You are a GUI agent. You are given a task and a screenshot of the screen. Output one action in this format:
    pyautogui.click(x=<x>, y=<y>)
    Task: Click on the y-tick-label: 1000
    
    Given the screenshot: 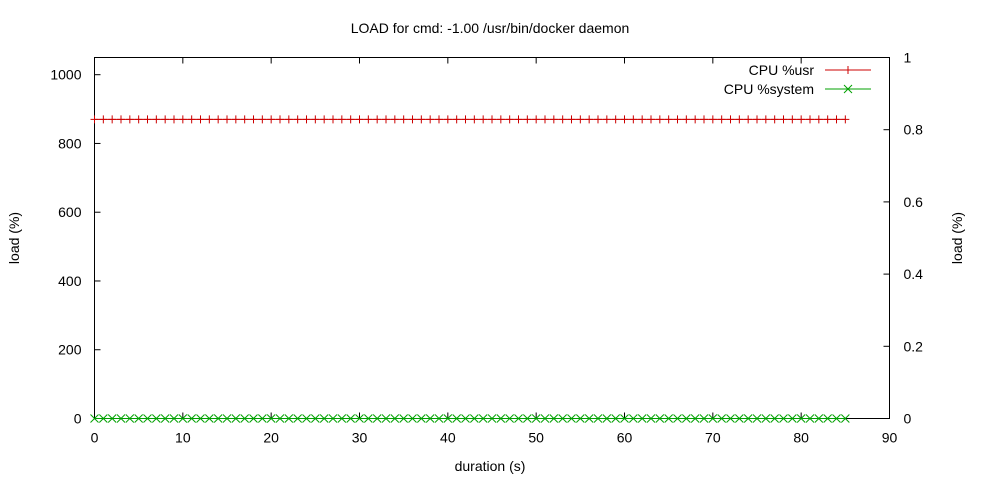 What is the action you would take?
    pyautogui.click(x=65, y=75)
    